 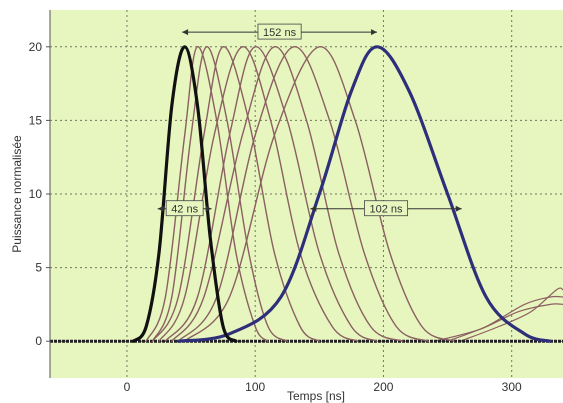 I want to click on y-axis: 0 5 10 15 20, so click(x=40, y=194).